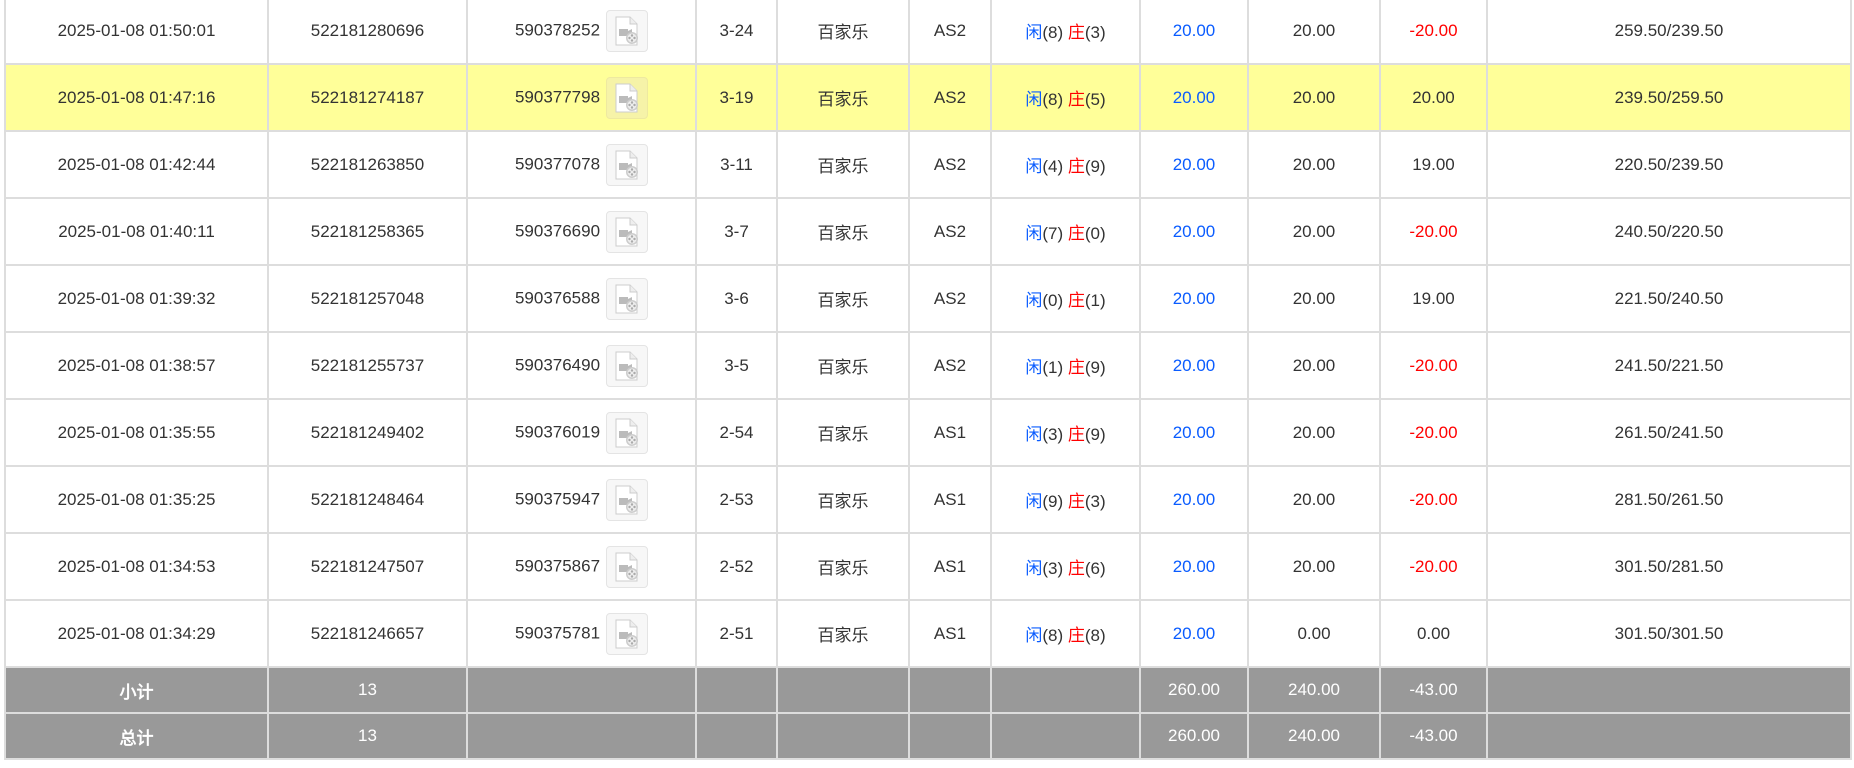  Describe the element at coordinates (1669, 231) in the screenshot. I see `balance: 240.50/220.50` at that location.